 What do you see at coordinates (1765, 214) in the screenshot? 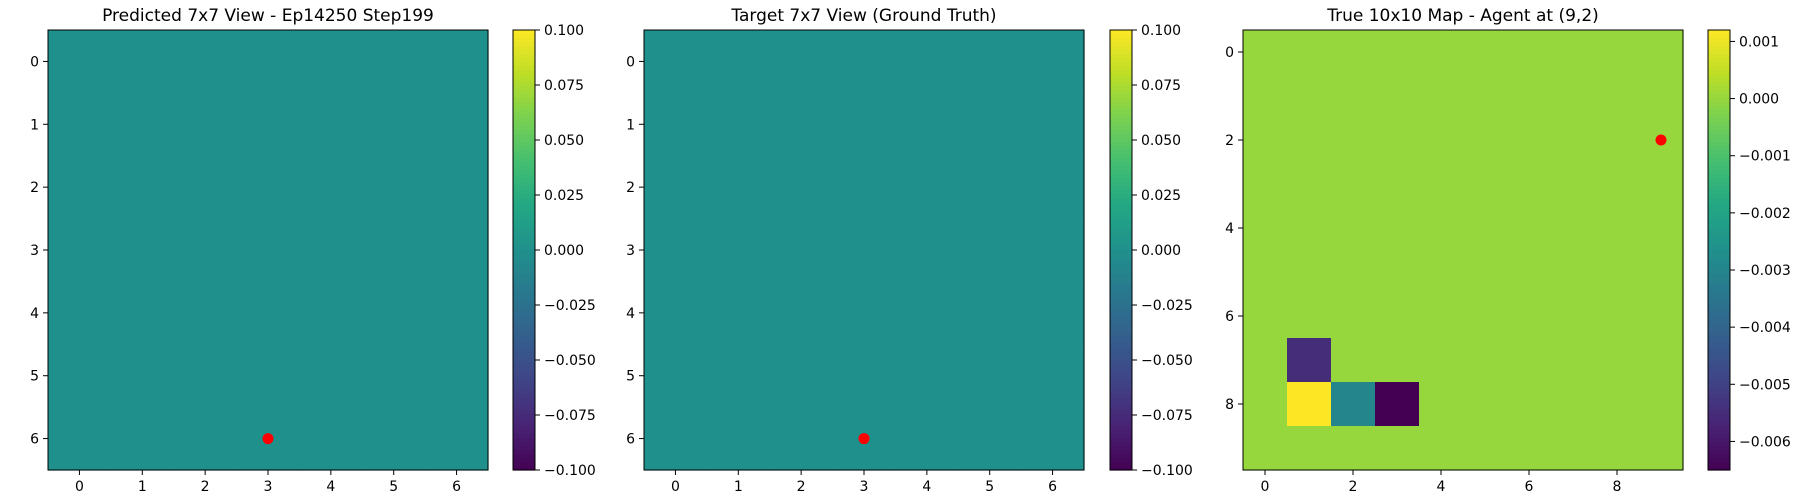
I see `colorbar-tick-label: −0.002` at bounding box center [1765, 214].